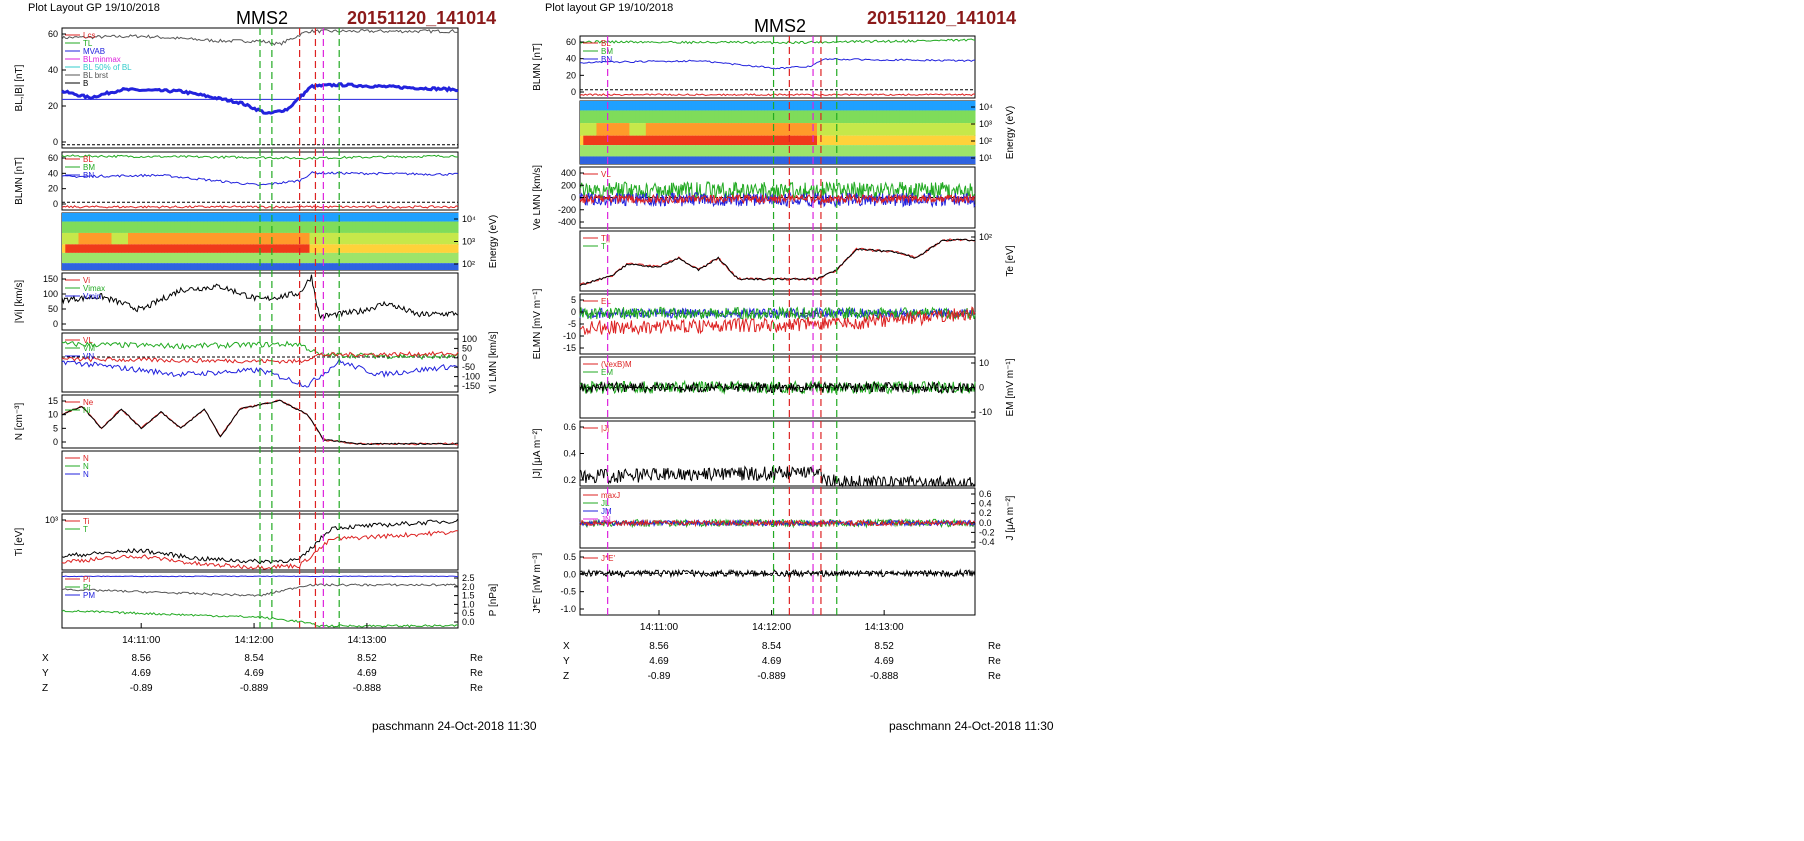  What do you see at coordinates (987, 532) in the screenshot?
I see `y-tick-label: -0.2` at bounding box center [987, 532].